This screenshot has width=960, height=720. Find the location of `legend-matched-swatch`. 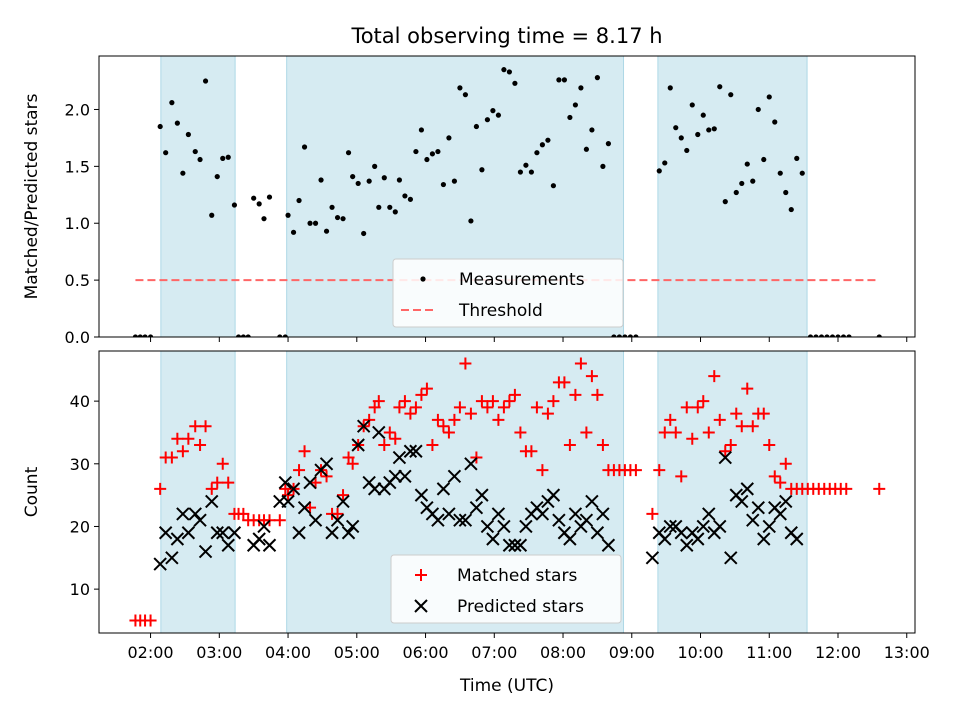

legend-matched-swatch is located at coordinates (421, 575).